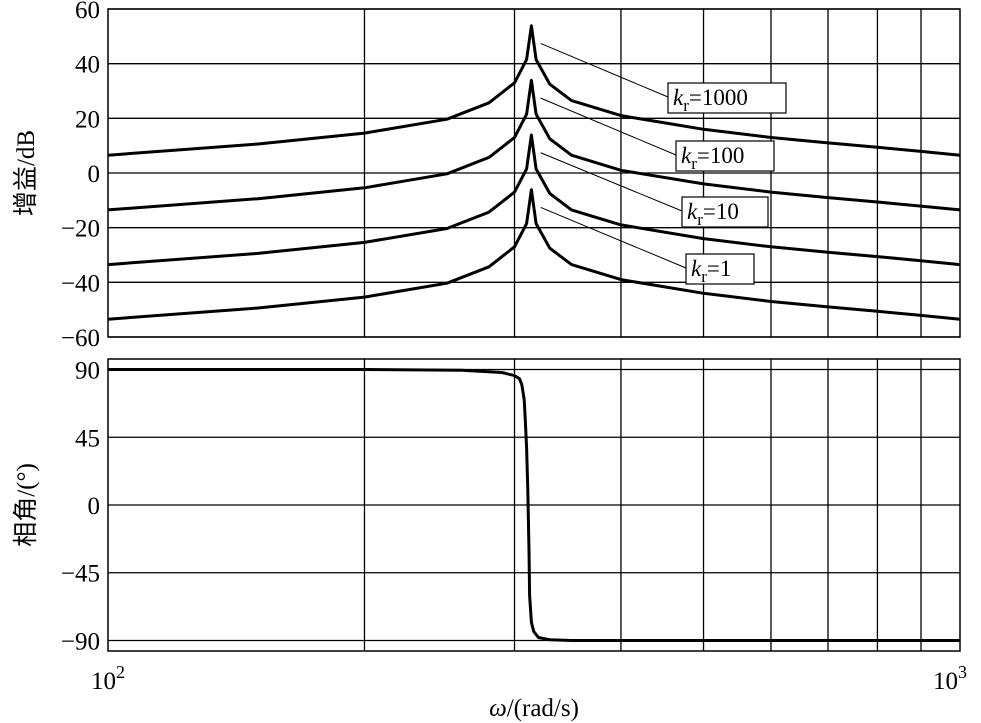  I want to click on x-tick-label: 10², so click(108, 678).